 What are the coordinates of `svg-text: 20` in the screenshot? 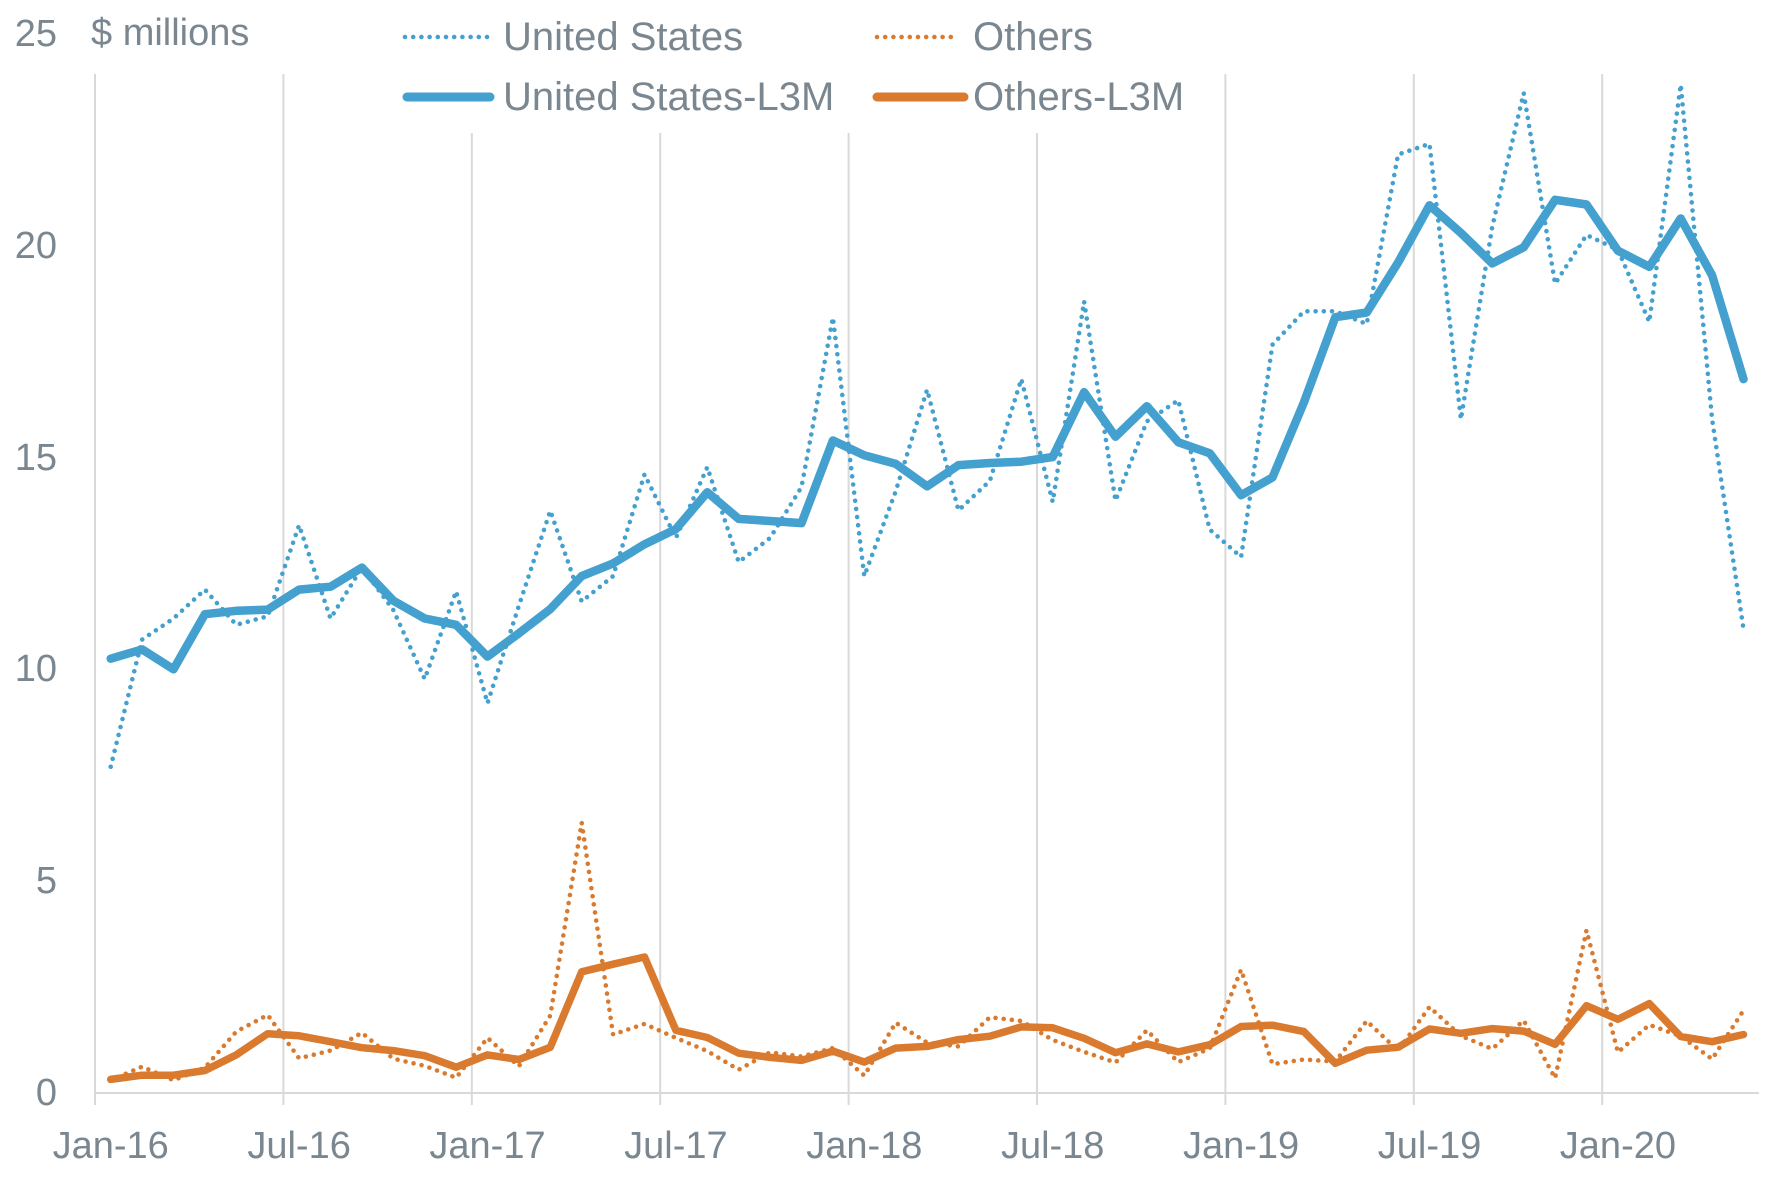 It's located at (36, 246).